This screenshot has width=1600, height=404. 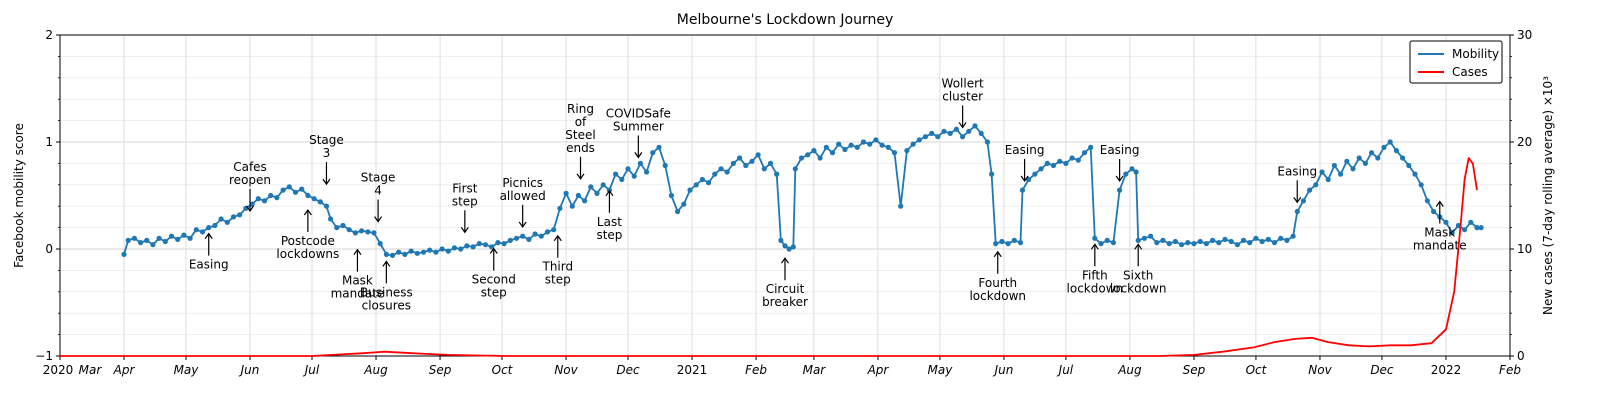 I want to click on x-tick-label: Feb, so click(x=1510, y=370).